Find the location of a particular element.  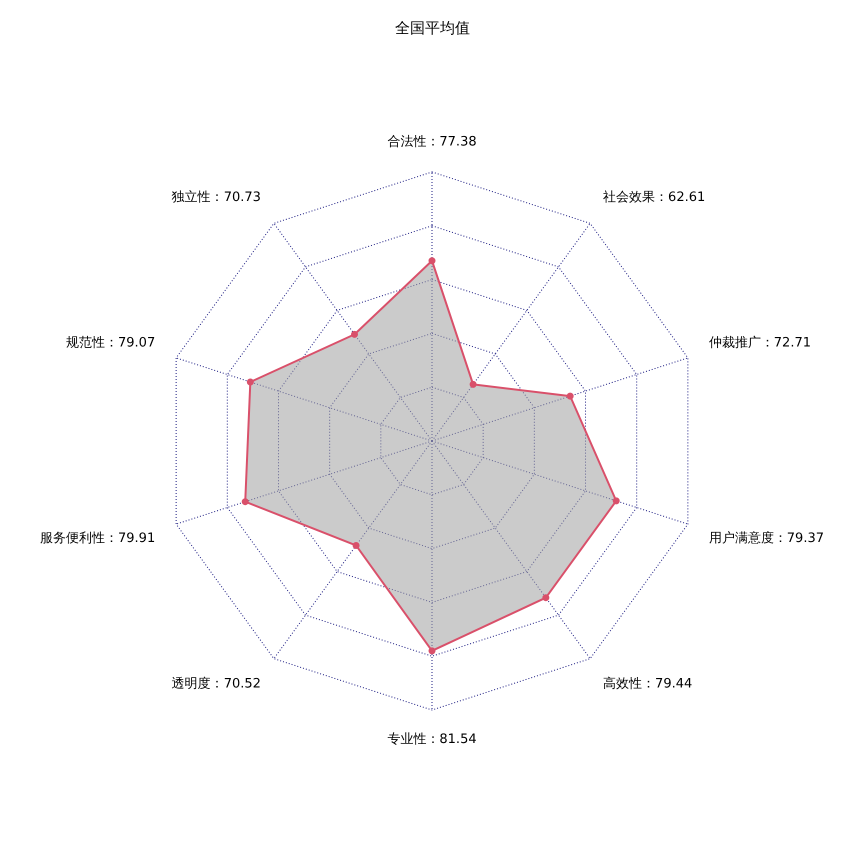

spoke-label: 用户满意度：79.37 is located at coordinates (766, 538).